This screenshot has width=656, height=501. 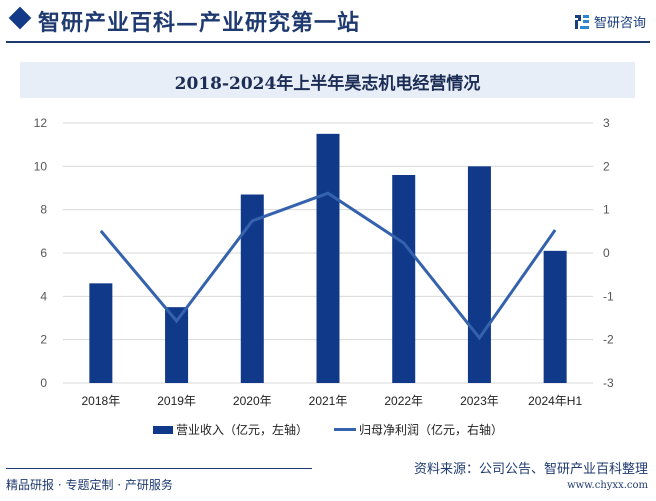 What do you see at coordinates (479, 401) in the screenshot?
I see `x-axis-label: 2023年` at bounding box center [479, 401].